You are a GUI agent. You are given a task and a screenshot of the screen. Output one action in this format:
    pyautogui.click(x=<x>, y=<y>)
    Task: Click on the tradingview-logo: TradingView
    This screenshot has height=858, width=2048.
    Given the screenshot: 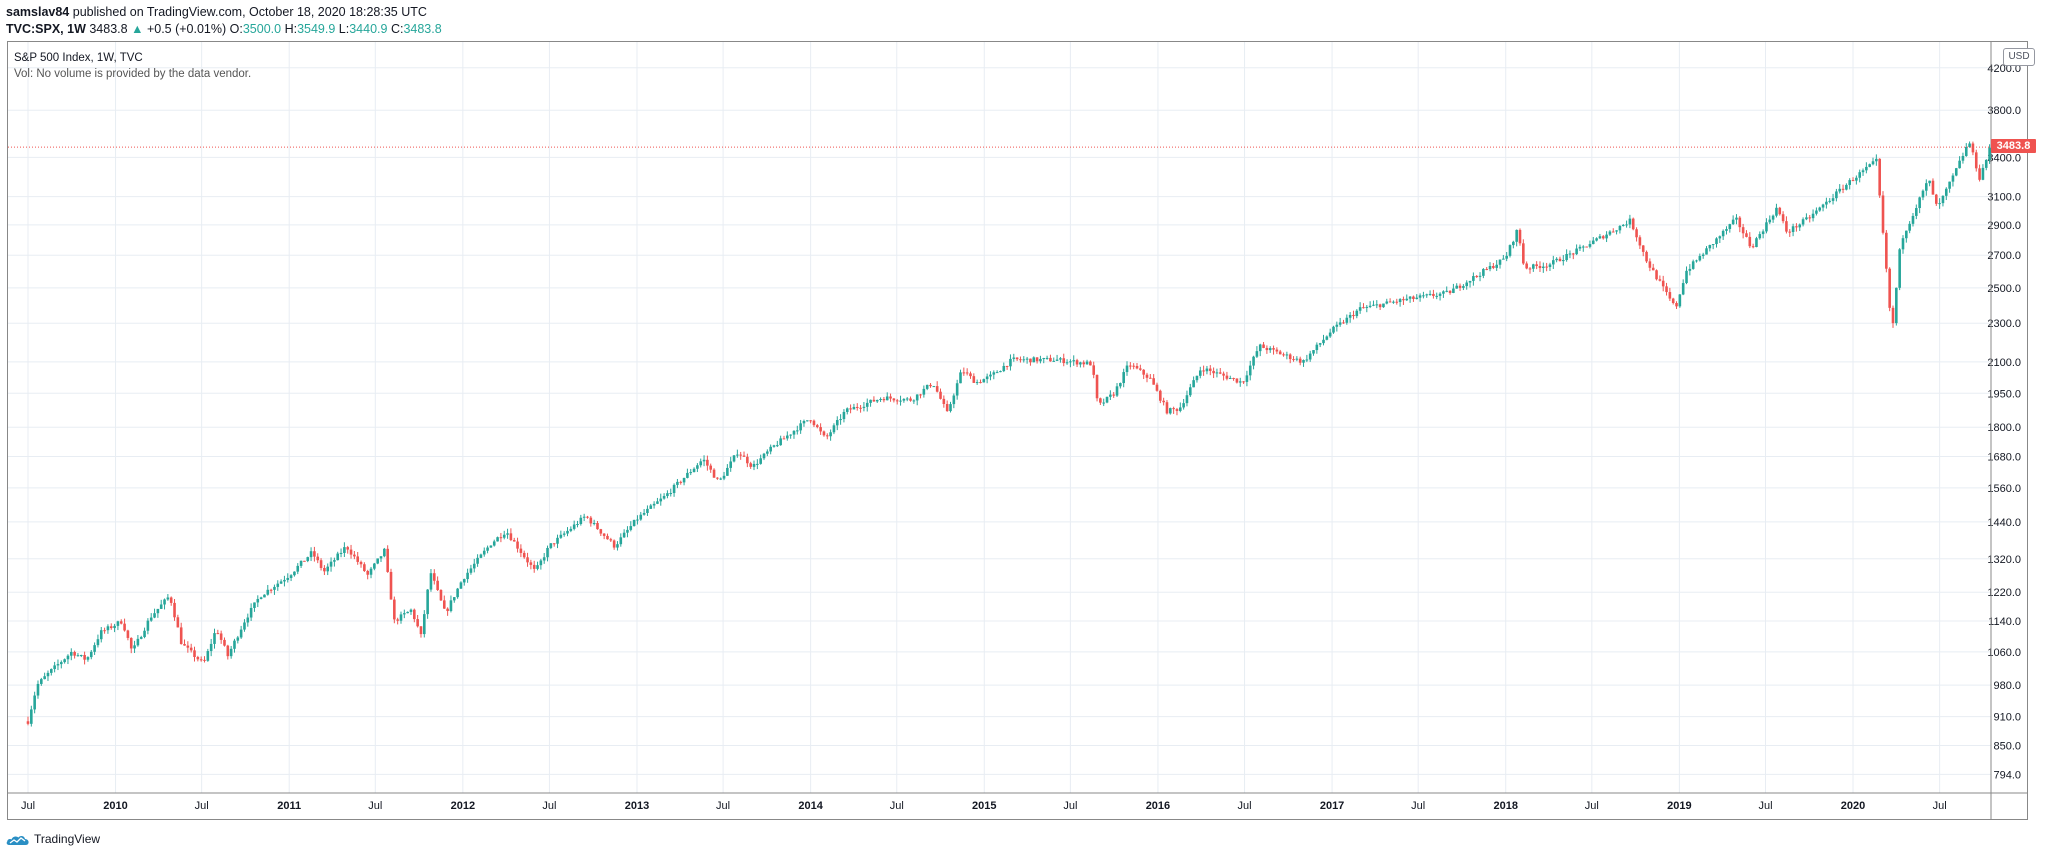 What is the action you would take?
    pyautogui.click(x=53, y=839)
    